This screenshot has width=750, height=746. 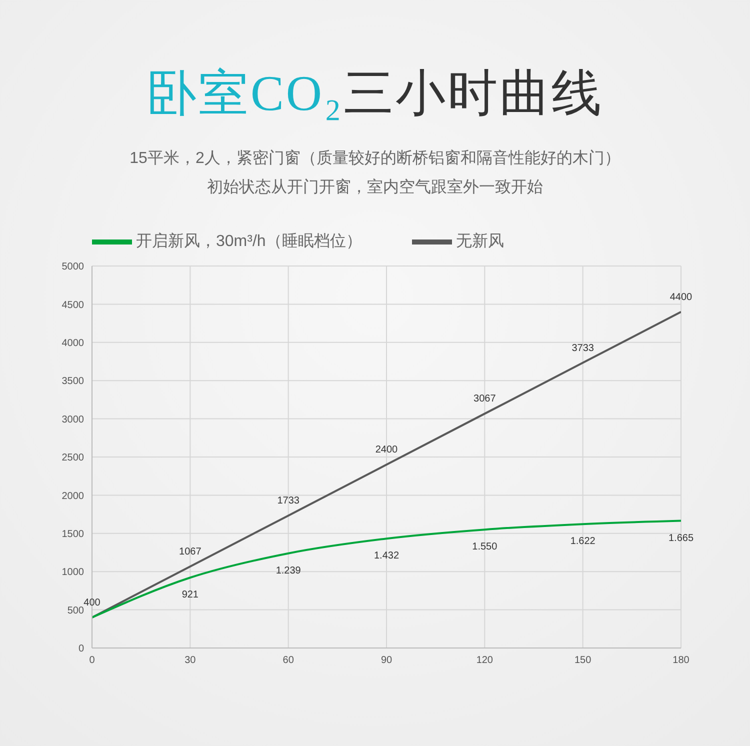 What do you see at coordinates (583, 660) in the screenshot?
I see `x-tick-label: 150` at bounding box center [583, 660].